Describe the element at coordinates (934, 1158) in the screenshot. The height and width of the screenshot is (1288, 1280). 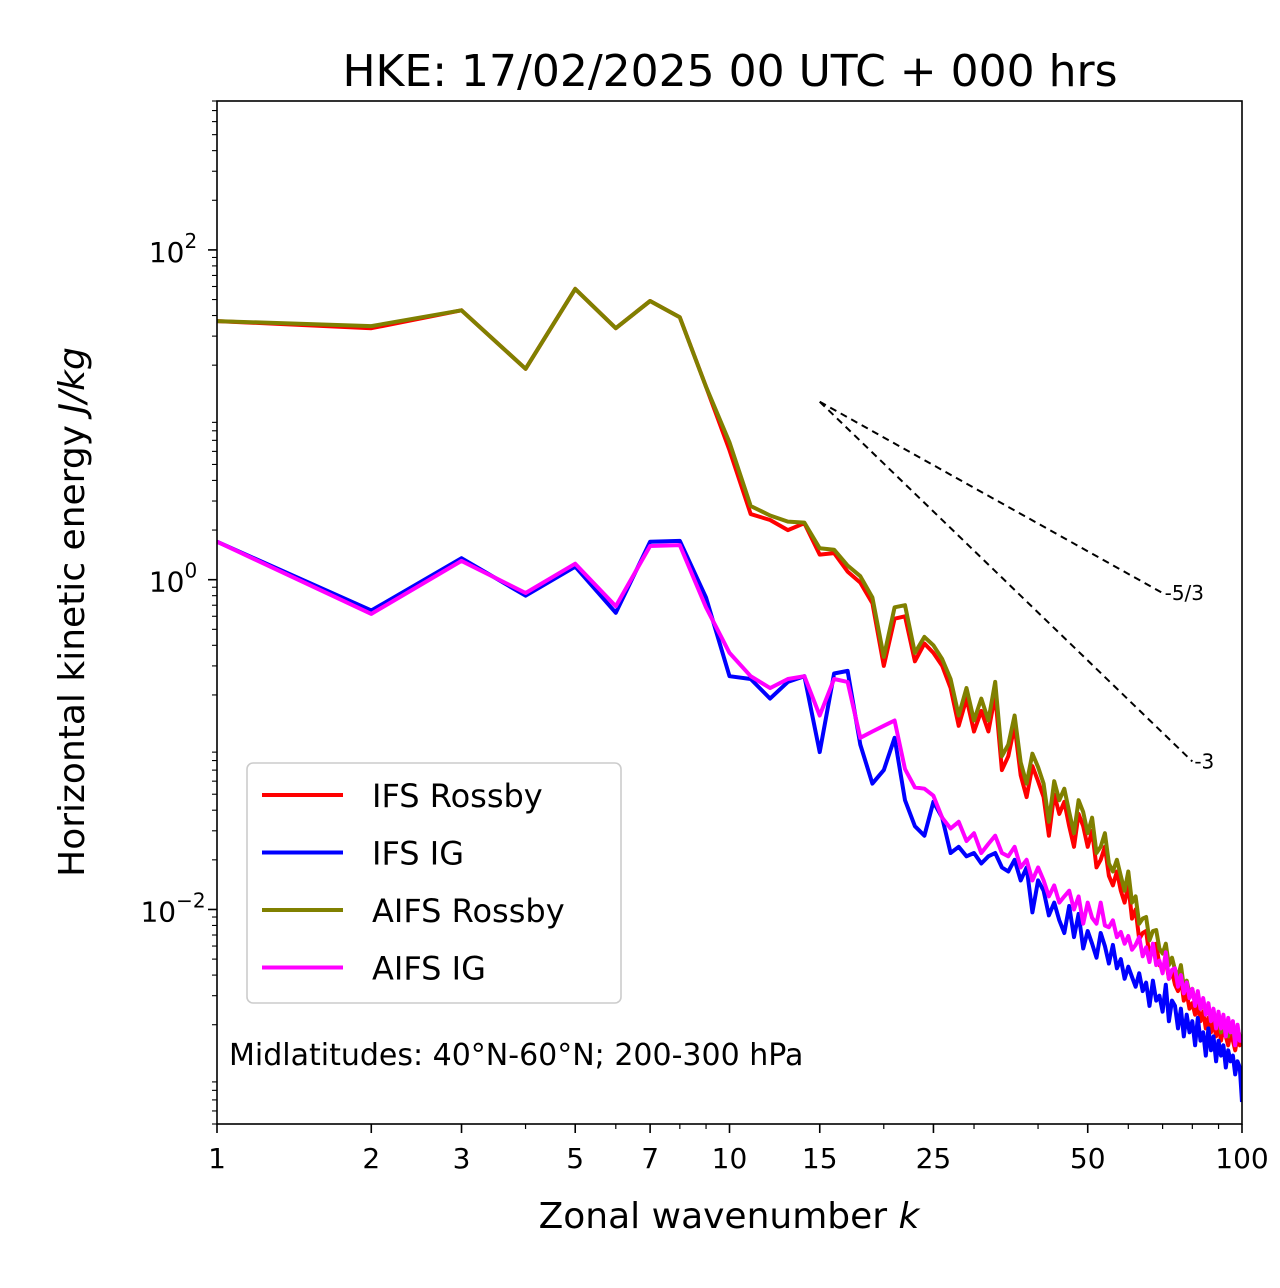
I see `x-tick-label: 25` at that location.